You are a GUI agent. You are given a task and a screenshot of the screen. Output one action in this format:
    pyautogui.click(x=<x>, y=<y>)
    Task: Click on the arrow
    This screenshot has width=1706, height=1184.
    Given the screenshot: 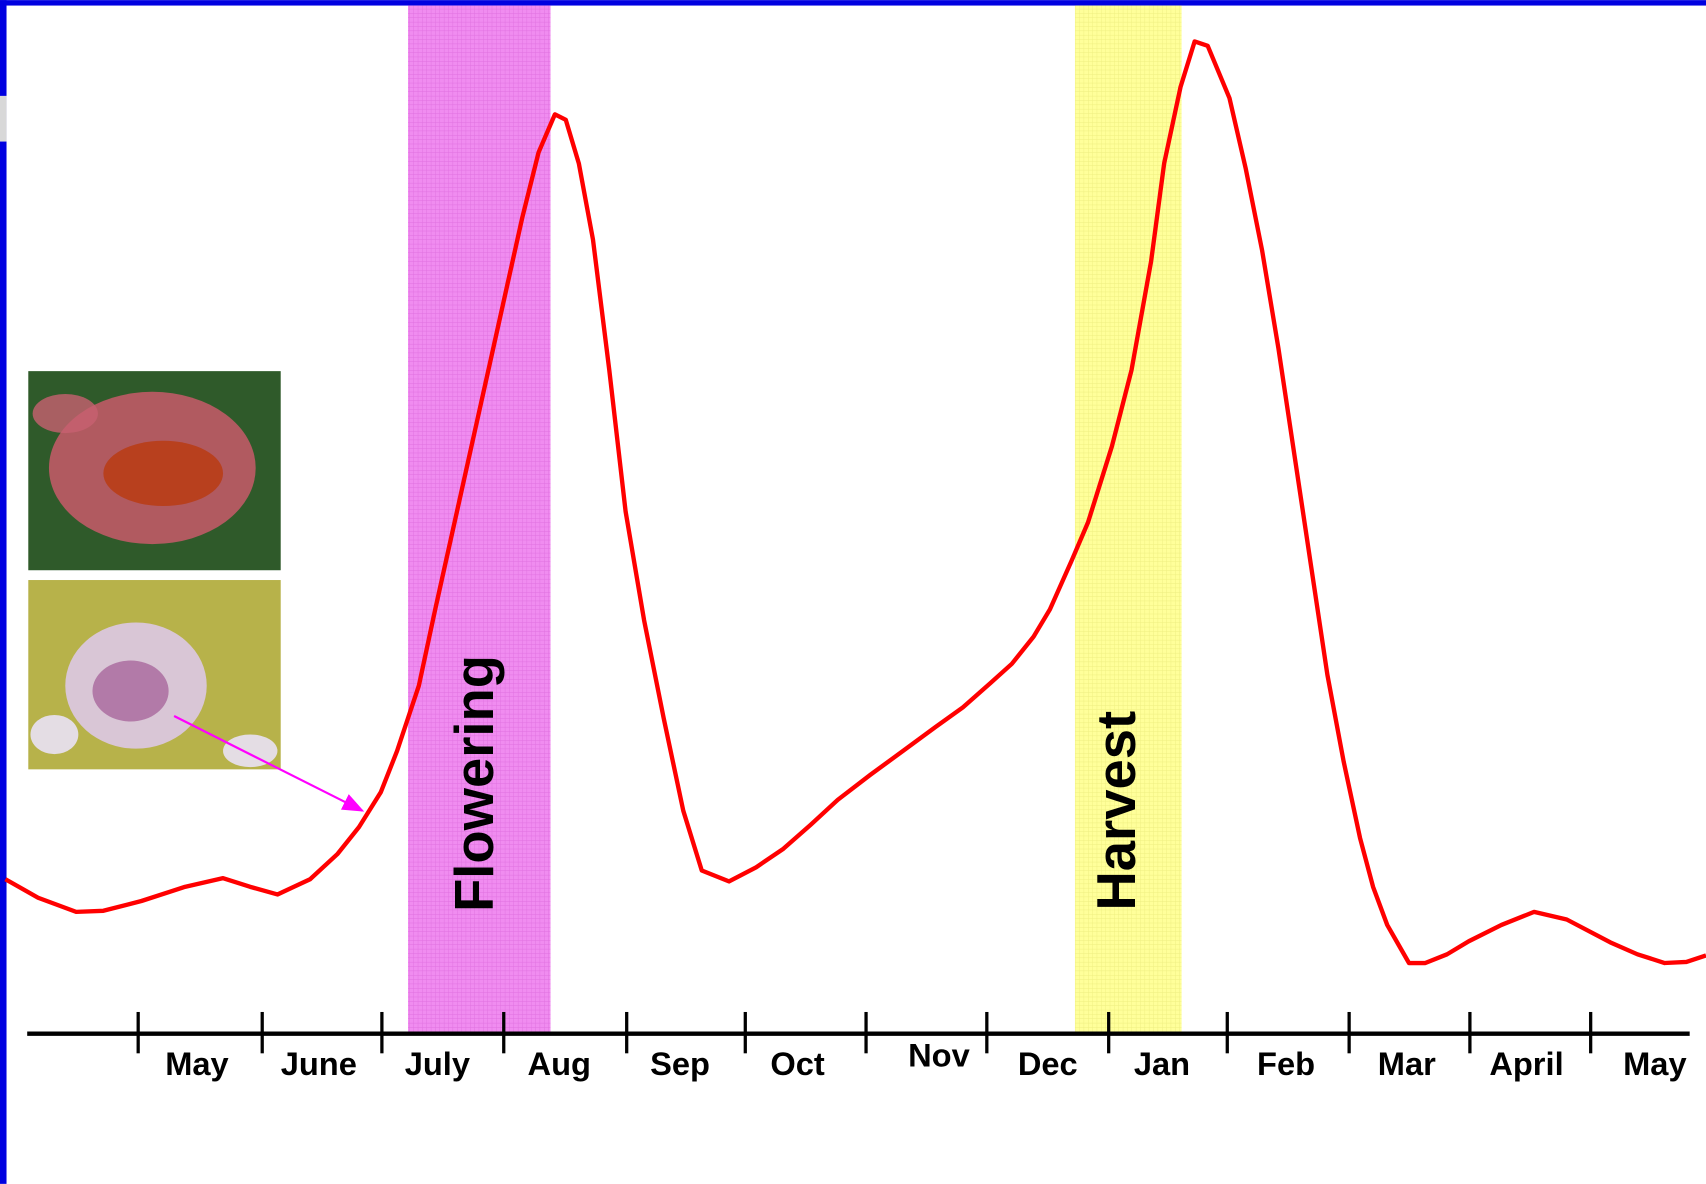 What is the action you would take?
    pyautogui.click(x=269, y=763)
    